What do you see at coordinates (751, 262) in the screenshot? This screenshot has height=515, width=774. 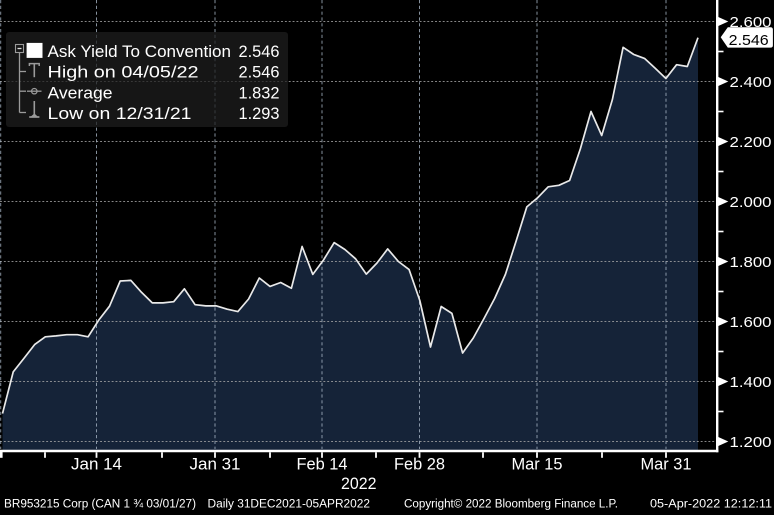 I see `svg-text: 1.800` at bounding box center [751, 262].